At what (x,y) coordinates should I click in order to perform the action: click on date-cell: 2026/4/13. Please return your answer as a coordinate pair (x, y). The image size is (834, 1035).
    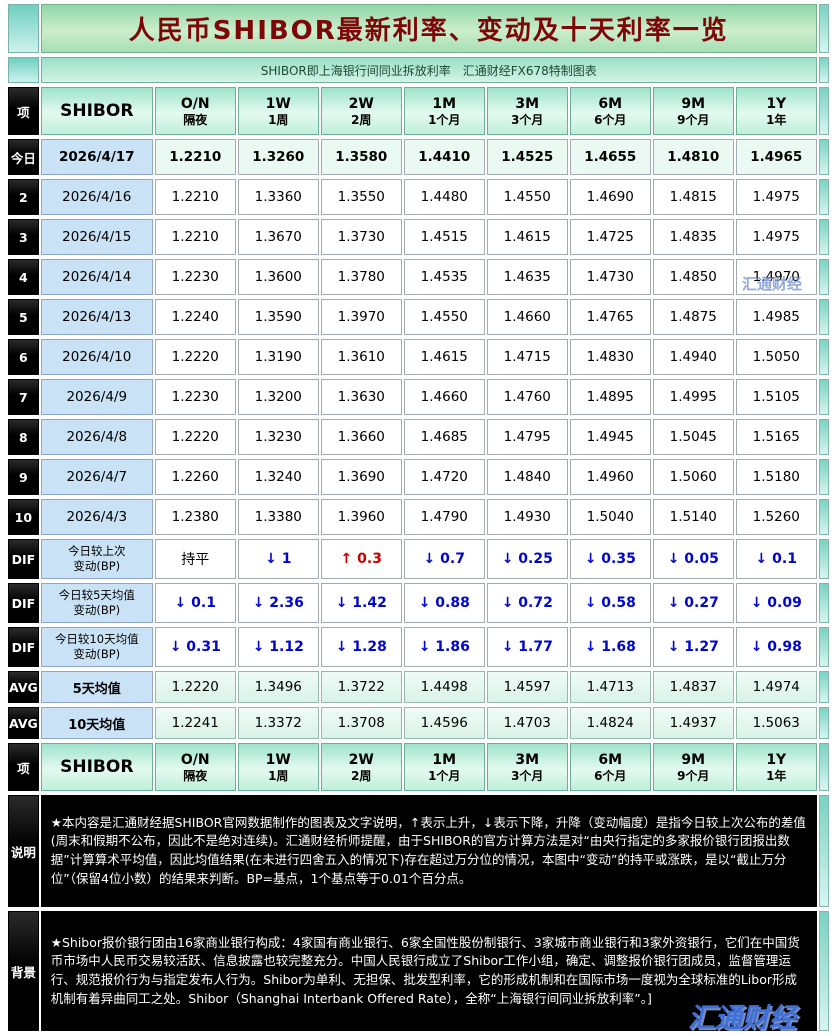
    Looking at the image, I should click on (96, 317).